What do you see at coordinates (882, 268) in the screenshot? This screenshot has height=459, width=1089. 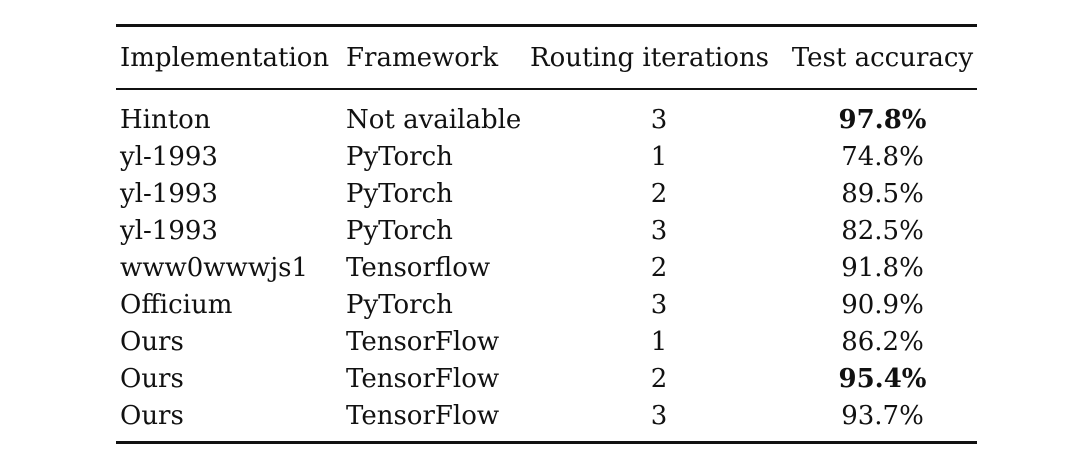 I see `cell-test-accuracy: 91.8%` at bounding box center [882, 268].